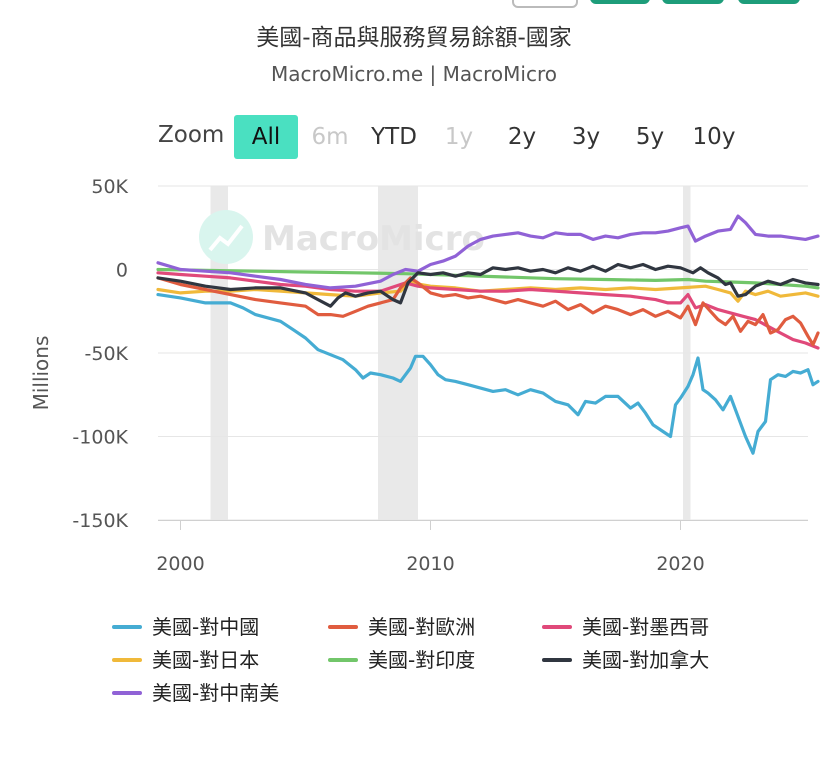 This screenshot has height=771, width=828. Describe the element at coordinates (680, 564) in the screenshot. I see `x-tick-label: 2020` at that location.